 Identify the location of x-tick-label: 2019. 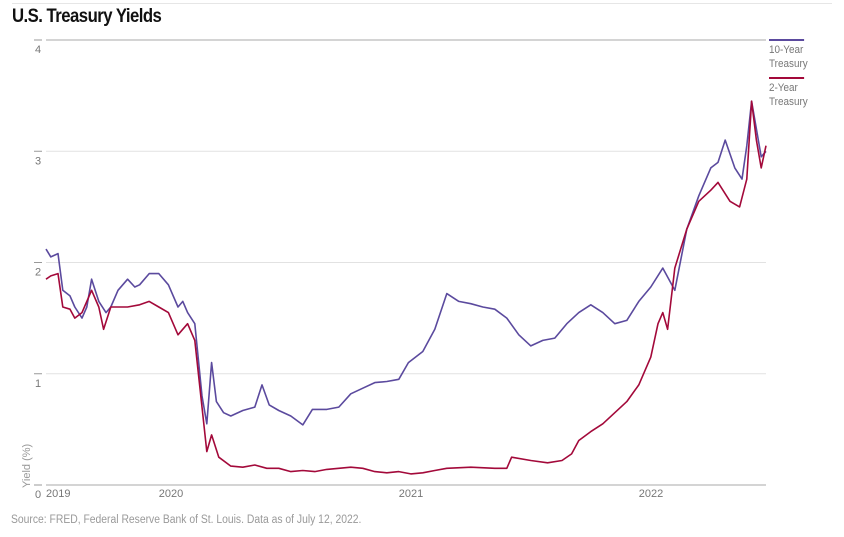
(58, 494).